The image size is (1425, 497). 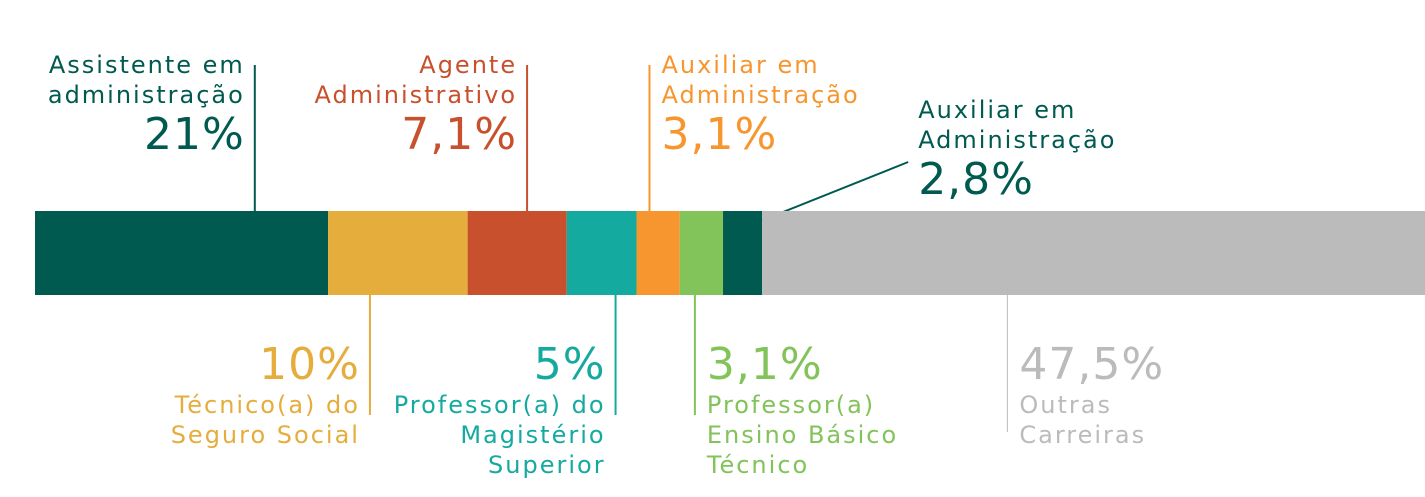 What do you see at coordinates (569, 364) in the screenshot?
I see `value-label: 5%` at bounding box center [569, 364].